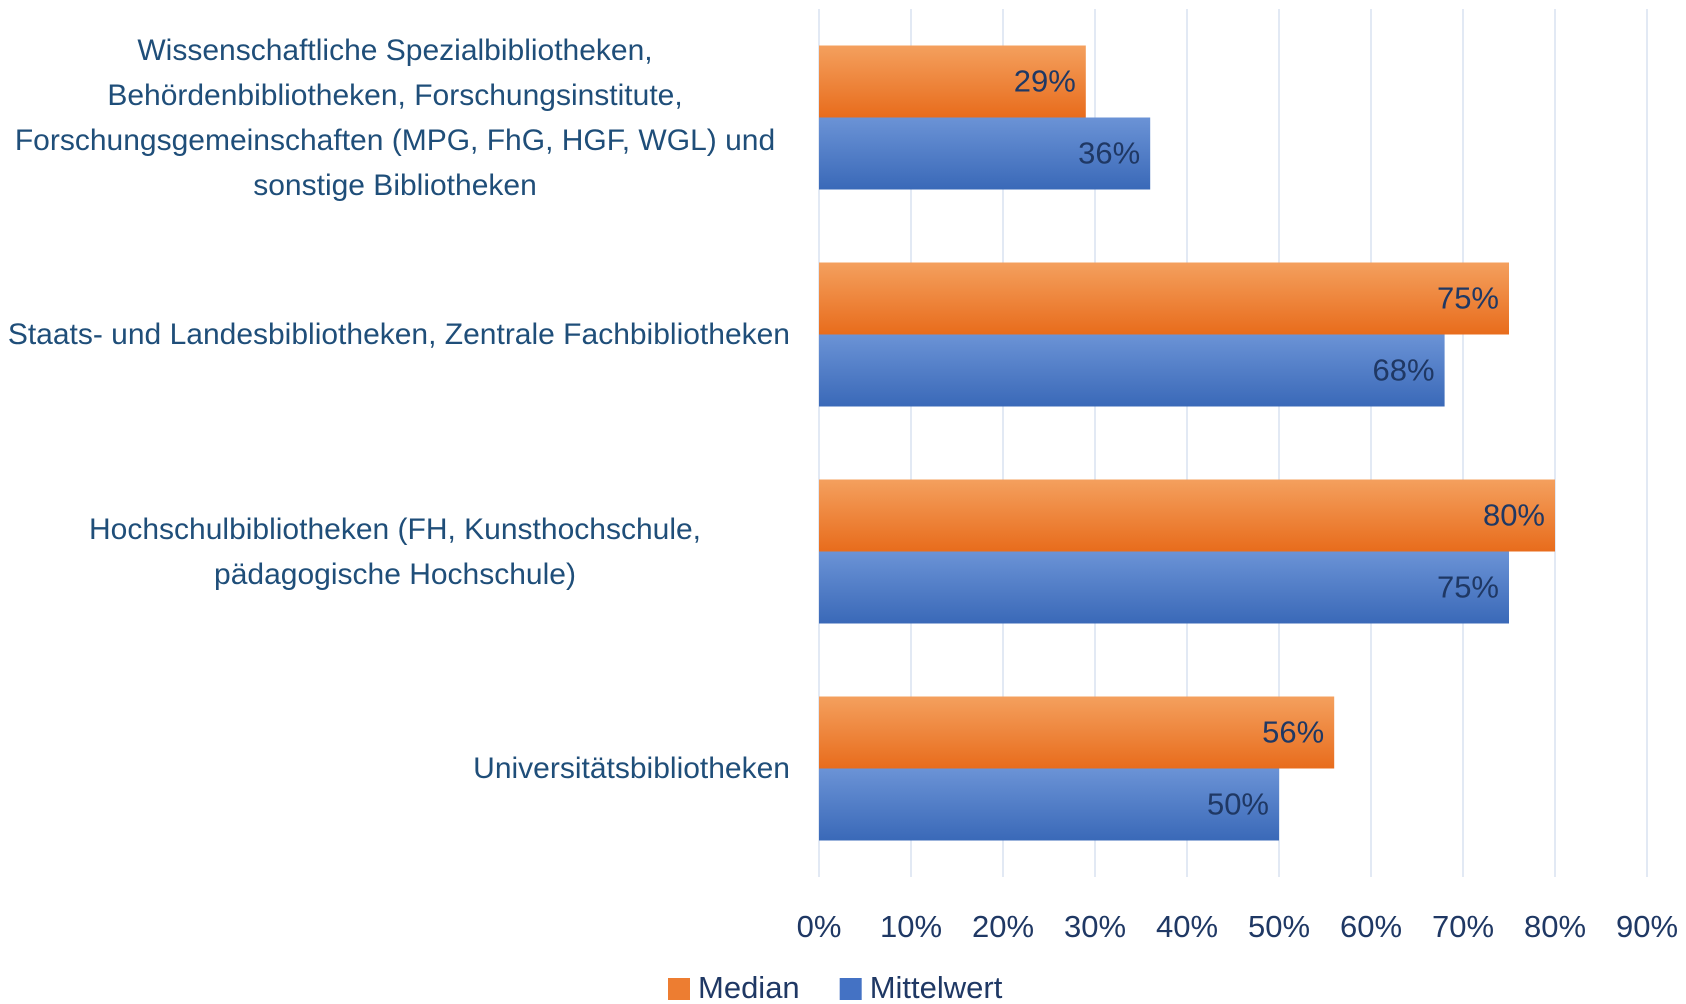 The image size is (1686, 1004). Describe the element at coordinates (1279, 926) in the screenshot. I see `x-tick-label: 50%` at that location.